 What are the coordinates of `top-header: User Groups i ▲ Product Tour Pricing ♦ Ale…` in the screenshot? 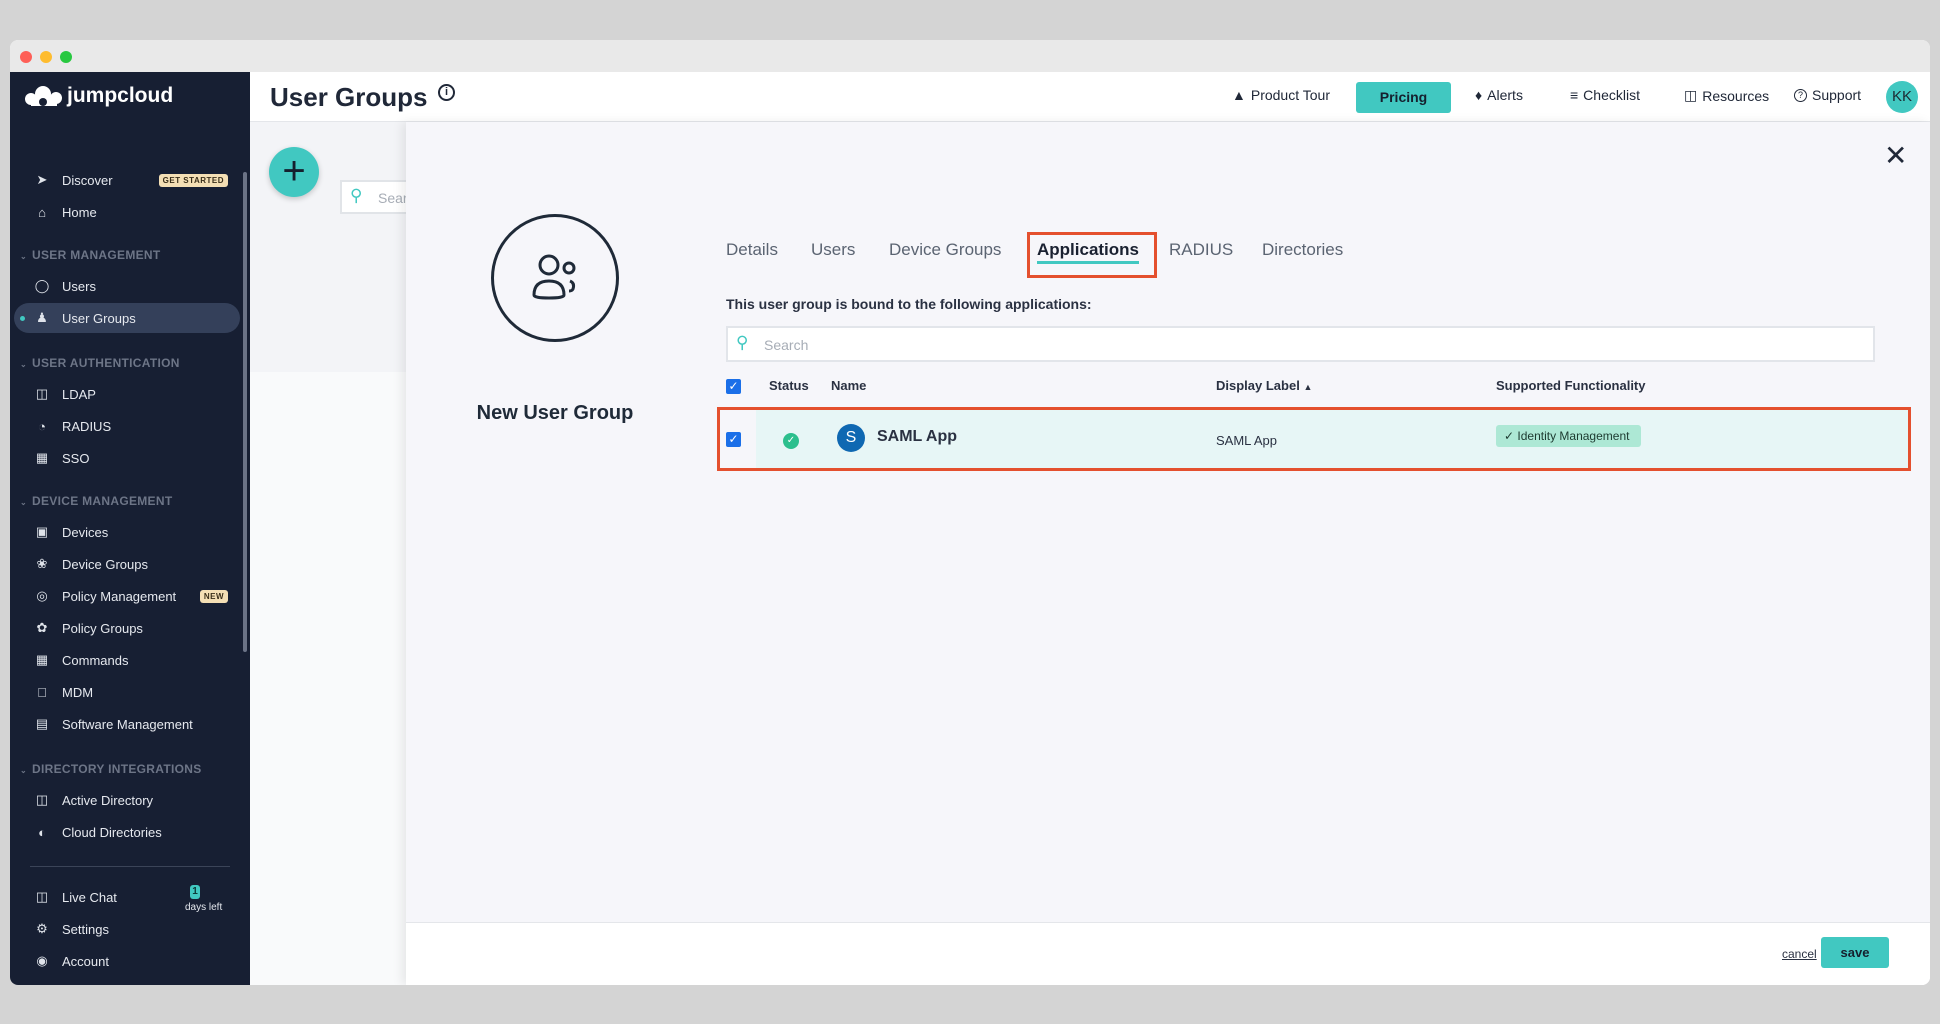 It's located at (1090, 97).